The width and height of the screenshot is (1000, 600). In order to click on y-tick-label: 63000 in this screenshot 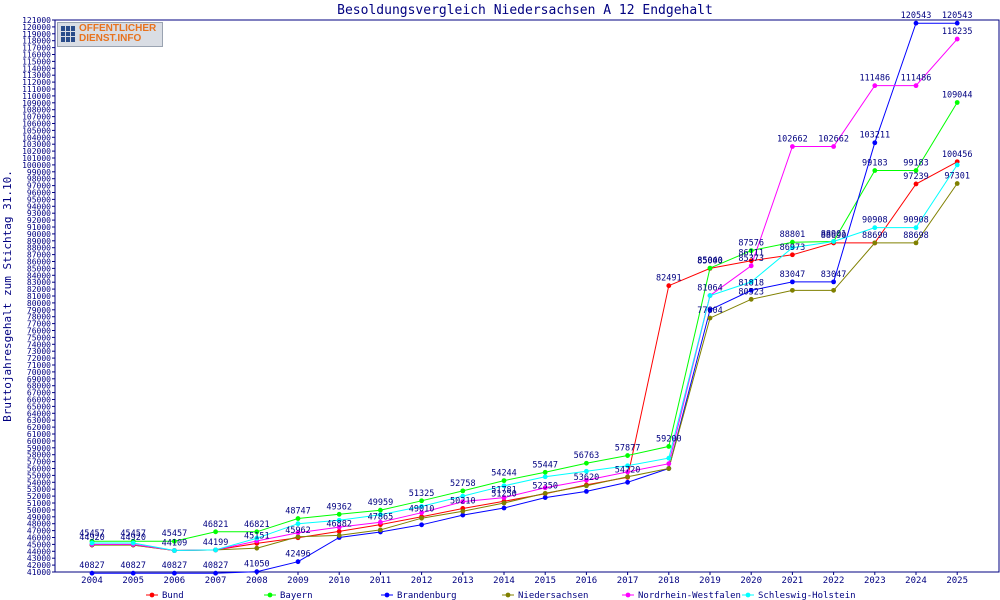, I will do `click(39, 420)`.